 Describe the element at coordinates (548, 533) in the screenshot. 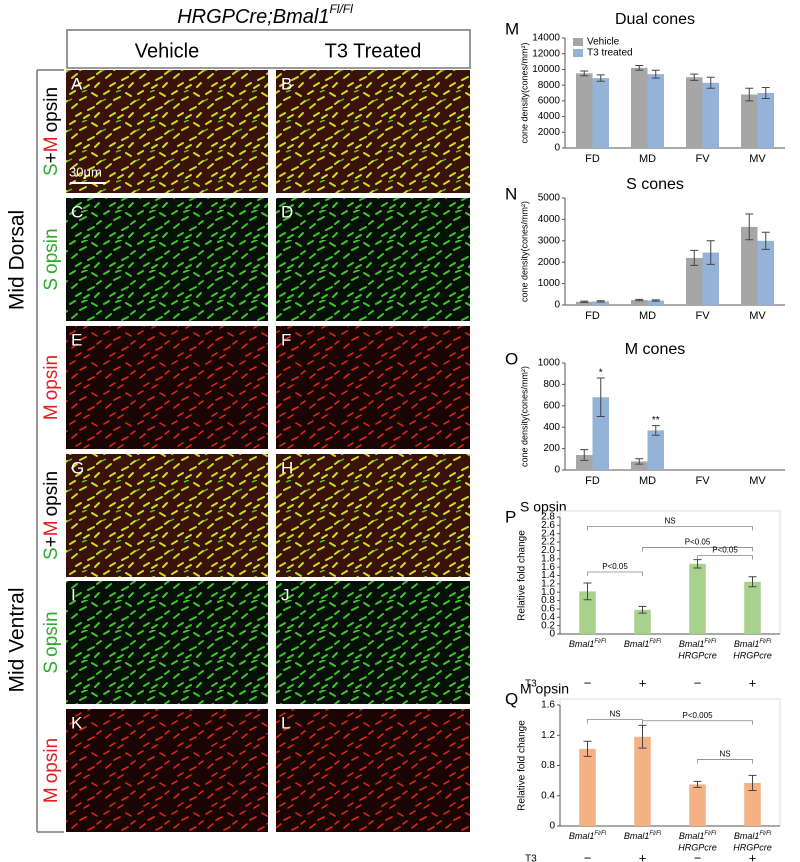

I see `y-tick-label: 2.4` at that location.